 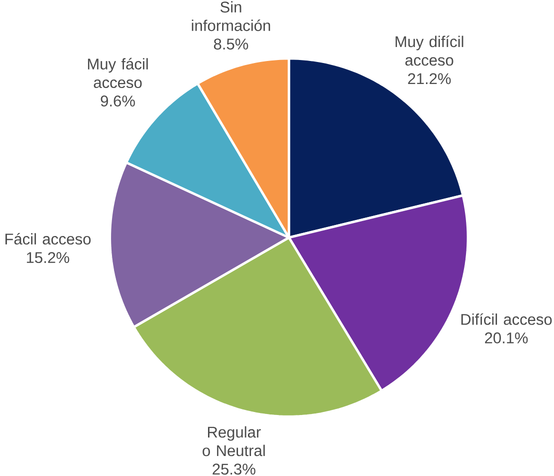 I want to click on data-label: 9.6%, so click(x=117, y=101).